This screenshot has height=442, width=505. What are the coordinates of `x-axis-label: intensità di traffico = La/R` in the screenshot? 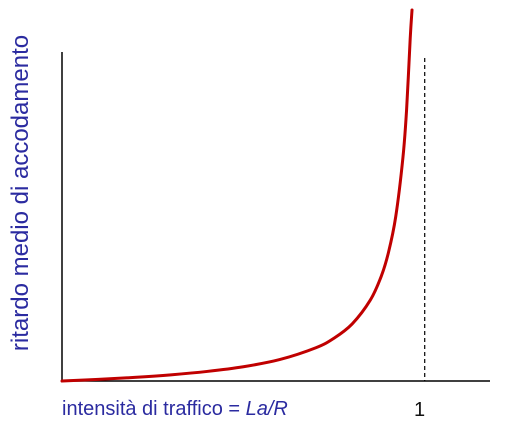 It's located at (175, 409).